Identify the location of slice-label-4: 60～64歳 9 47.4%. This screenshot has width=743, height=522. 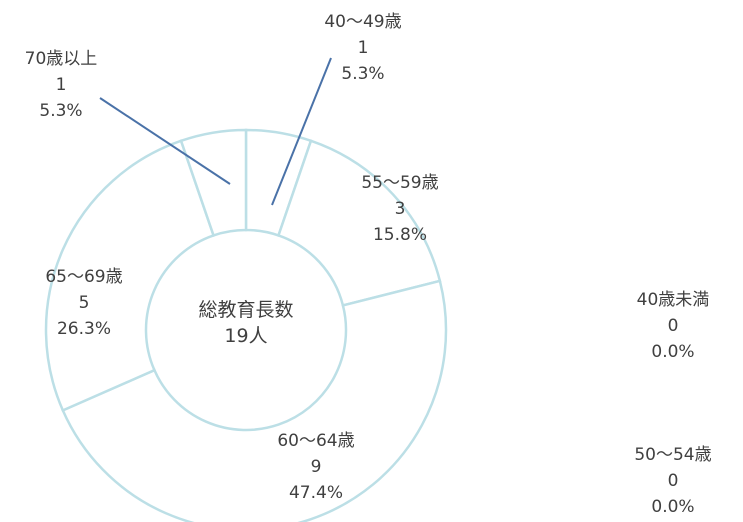
(315, 467).